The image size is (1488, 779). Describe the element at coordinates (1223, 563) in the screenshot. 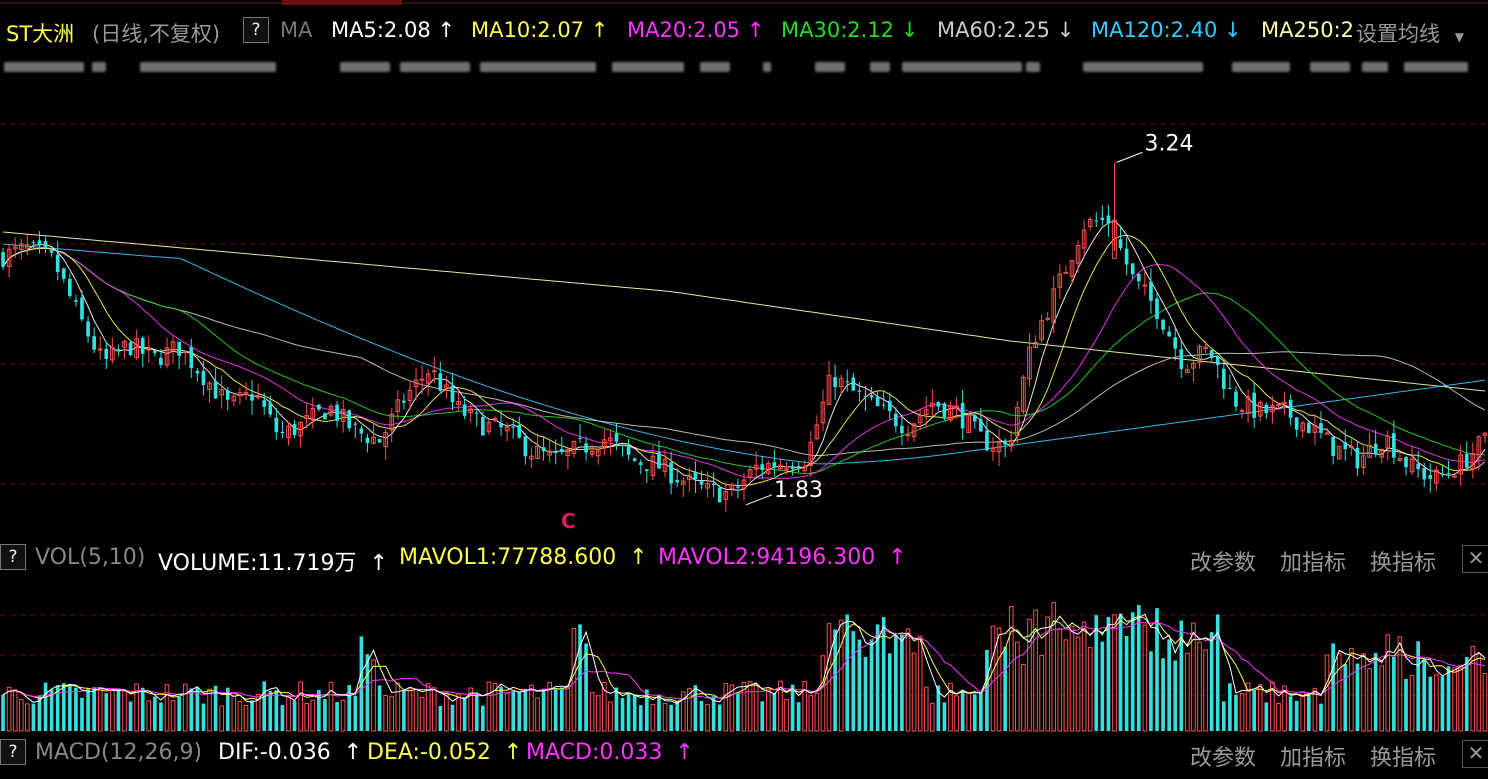

I see `vol-change-params-button: 改参数` at that location.